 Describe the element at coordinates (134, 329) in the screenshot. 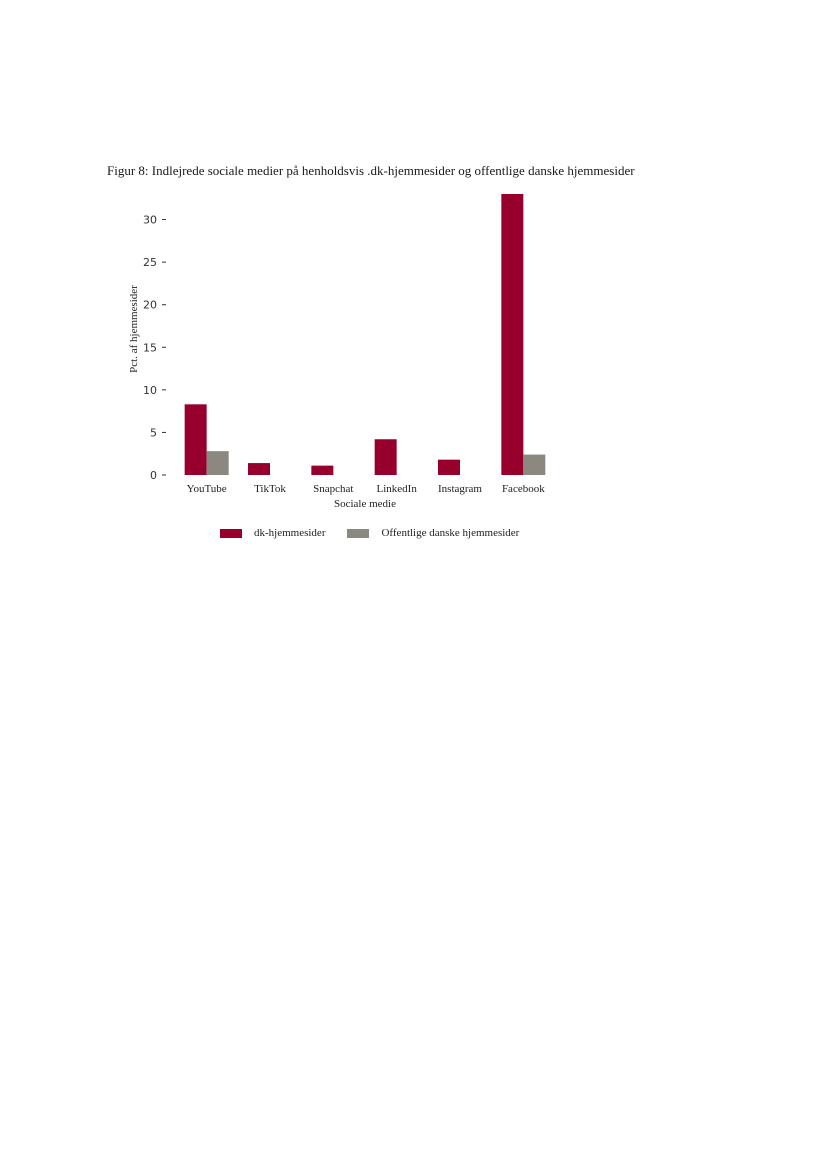

I see `y-axis-title: Pct. af hjemmesider` at that location.